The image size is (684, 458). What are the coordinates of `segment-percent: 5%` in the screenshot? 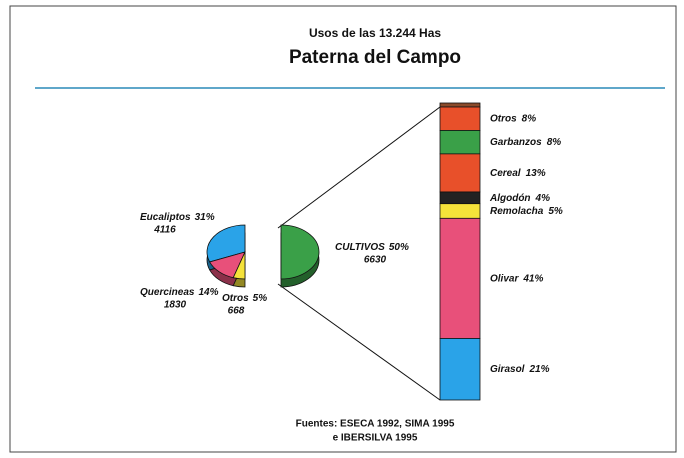 It's located at (555, 211).